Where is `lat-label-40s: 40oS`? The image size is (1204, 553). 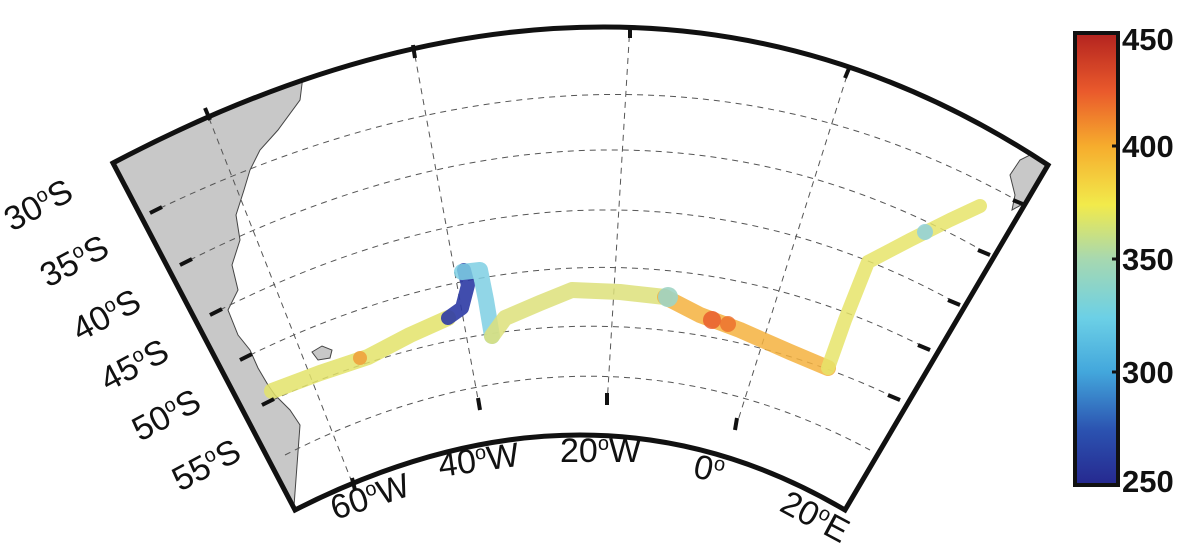
lat-label-40s: 40oS is located at coordinates (106, 315).